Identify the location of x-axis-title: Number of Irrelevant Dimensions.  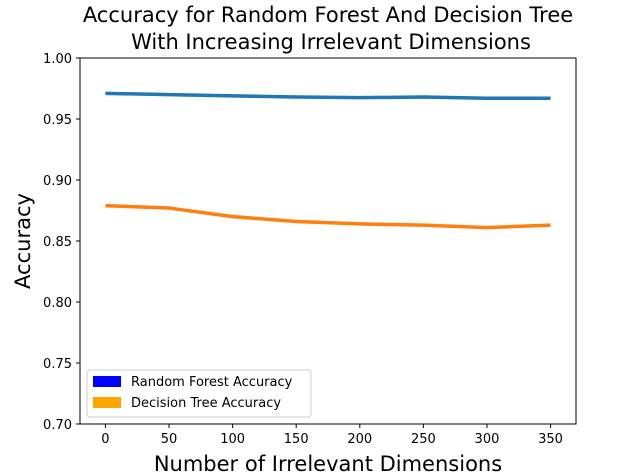
(328, 464).